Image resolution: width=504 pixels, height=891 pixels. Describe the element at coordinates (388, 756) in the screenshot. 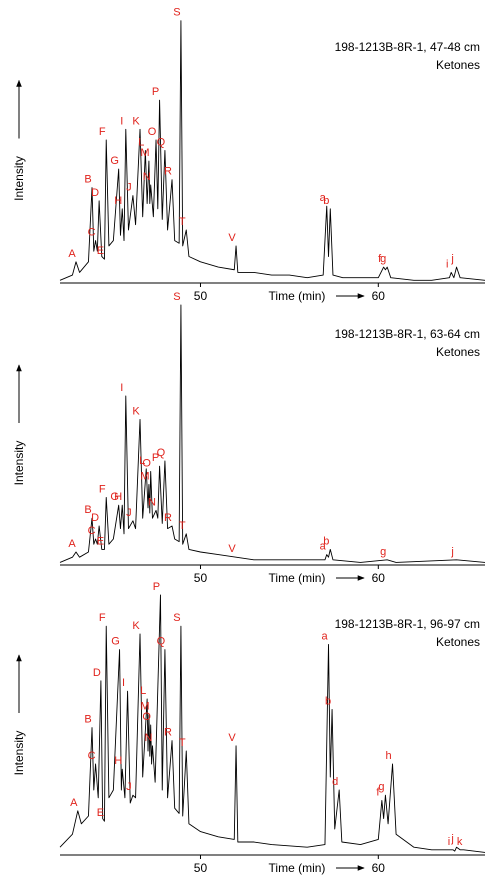

I see `peak-label: h` at that location.